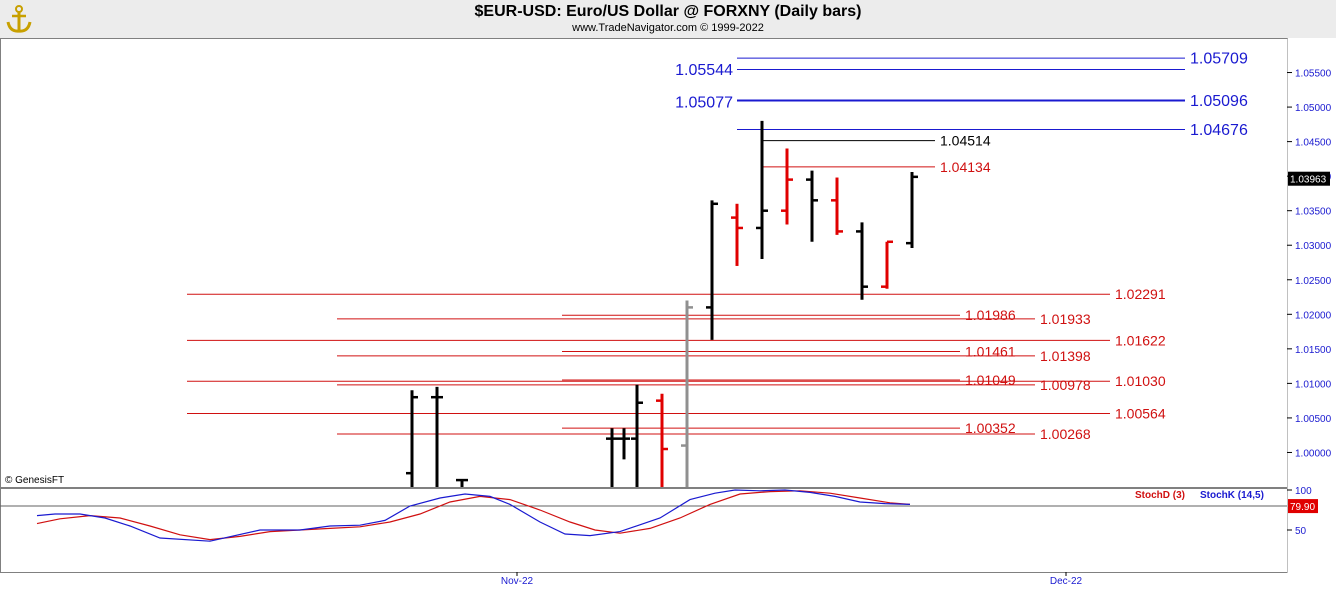  I want to click on last-price-box, so click(1309, 178).